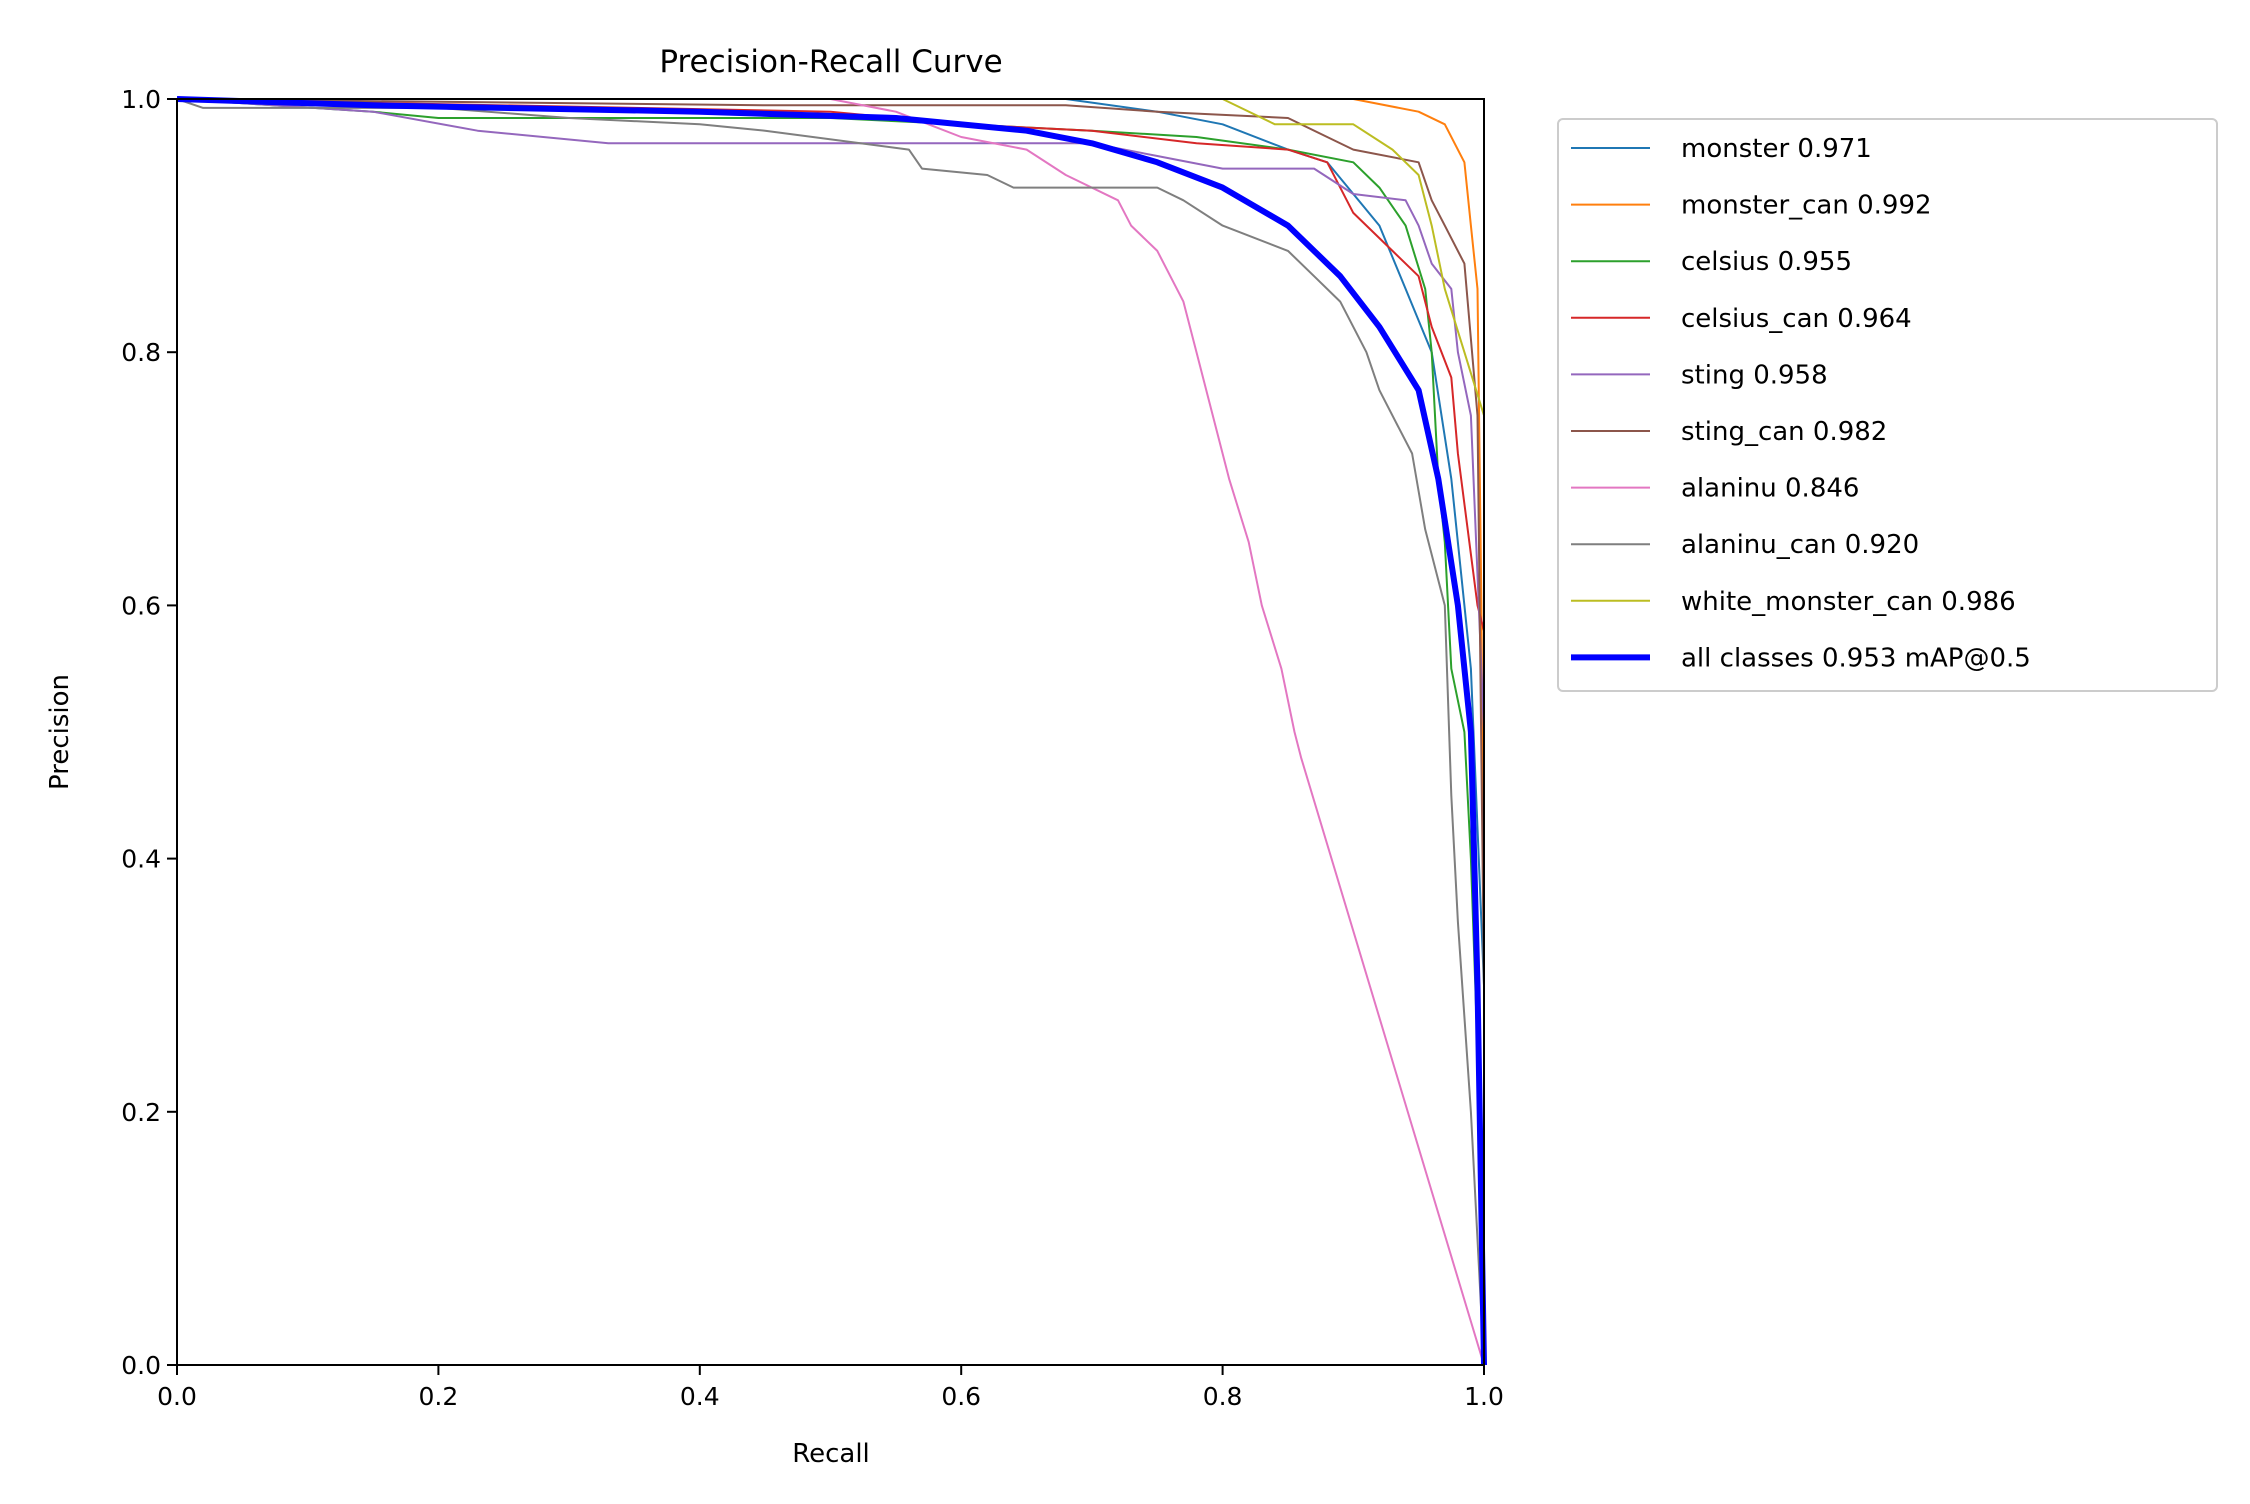 The image size is (2250, 1504). I want to click on legend-entry: alaninu_can 0.920, so click(1800, 545).